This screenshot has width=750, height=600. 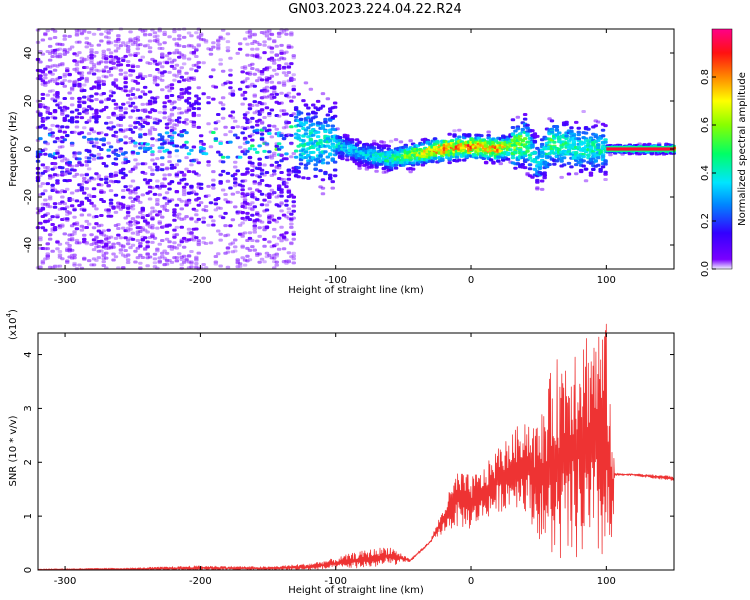 I want to click on spectrogram-x-label: Height of straight line (km), so click(x=356, y=290).